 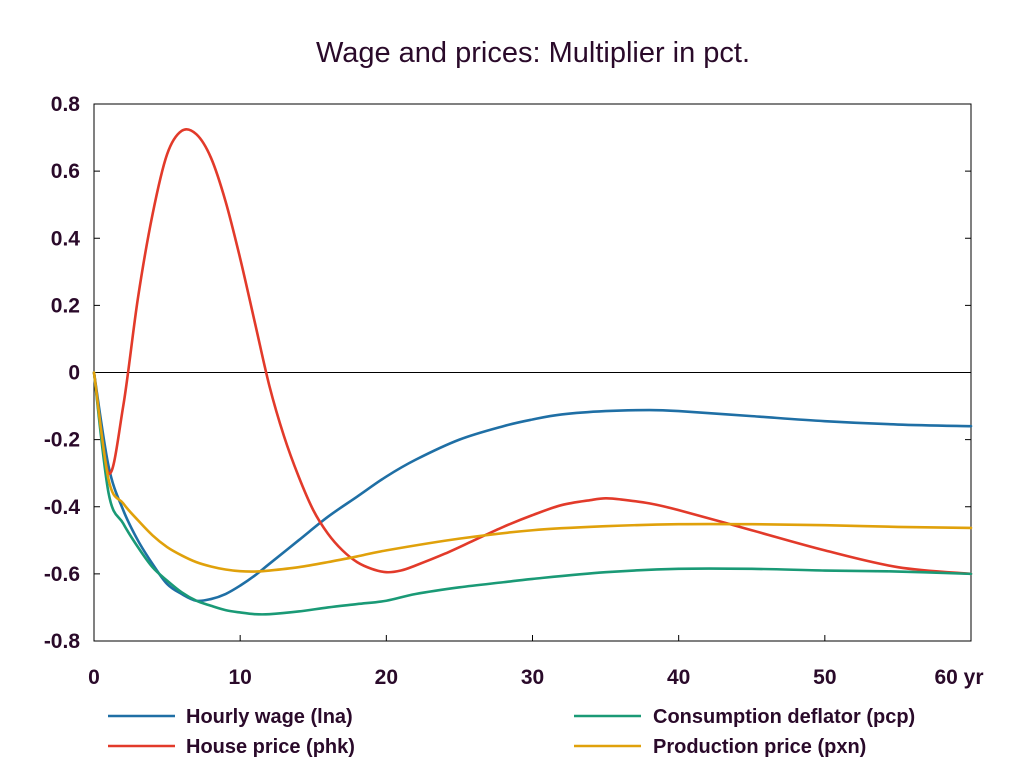 I want to click on x-tick-label: 20, so click(x=386, y=677).